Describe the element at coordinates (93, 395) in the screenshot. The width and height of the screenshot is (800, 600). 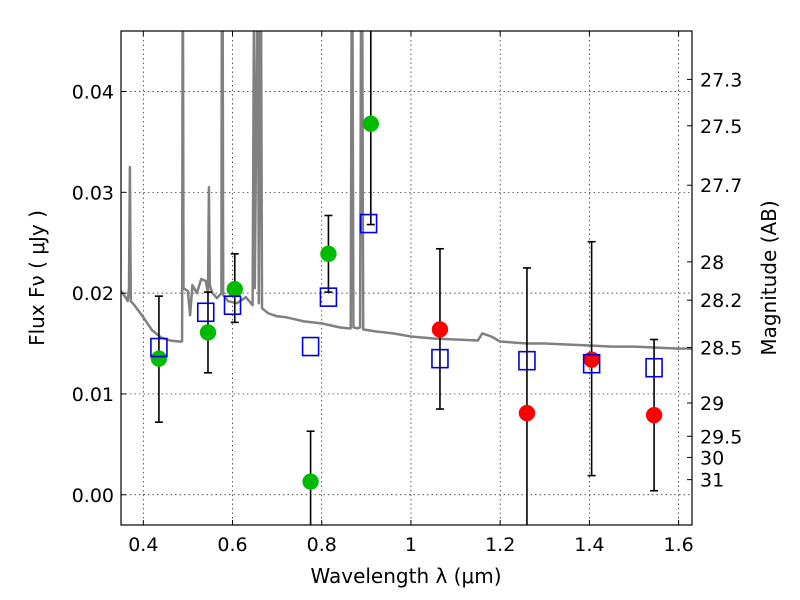
I see `y-tick-label: 0.01` at that location.